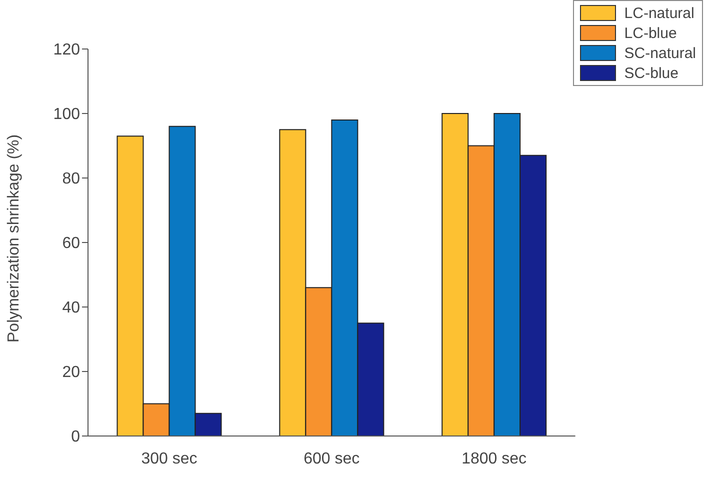 Image resolution: width=707 pixels, height=486 pixels. Describe the element at coordinates (71, 179) in the screenshot. I see `y-tick-label: 80` at that location.